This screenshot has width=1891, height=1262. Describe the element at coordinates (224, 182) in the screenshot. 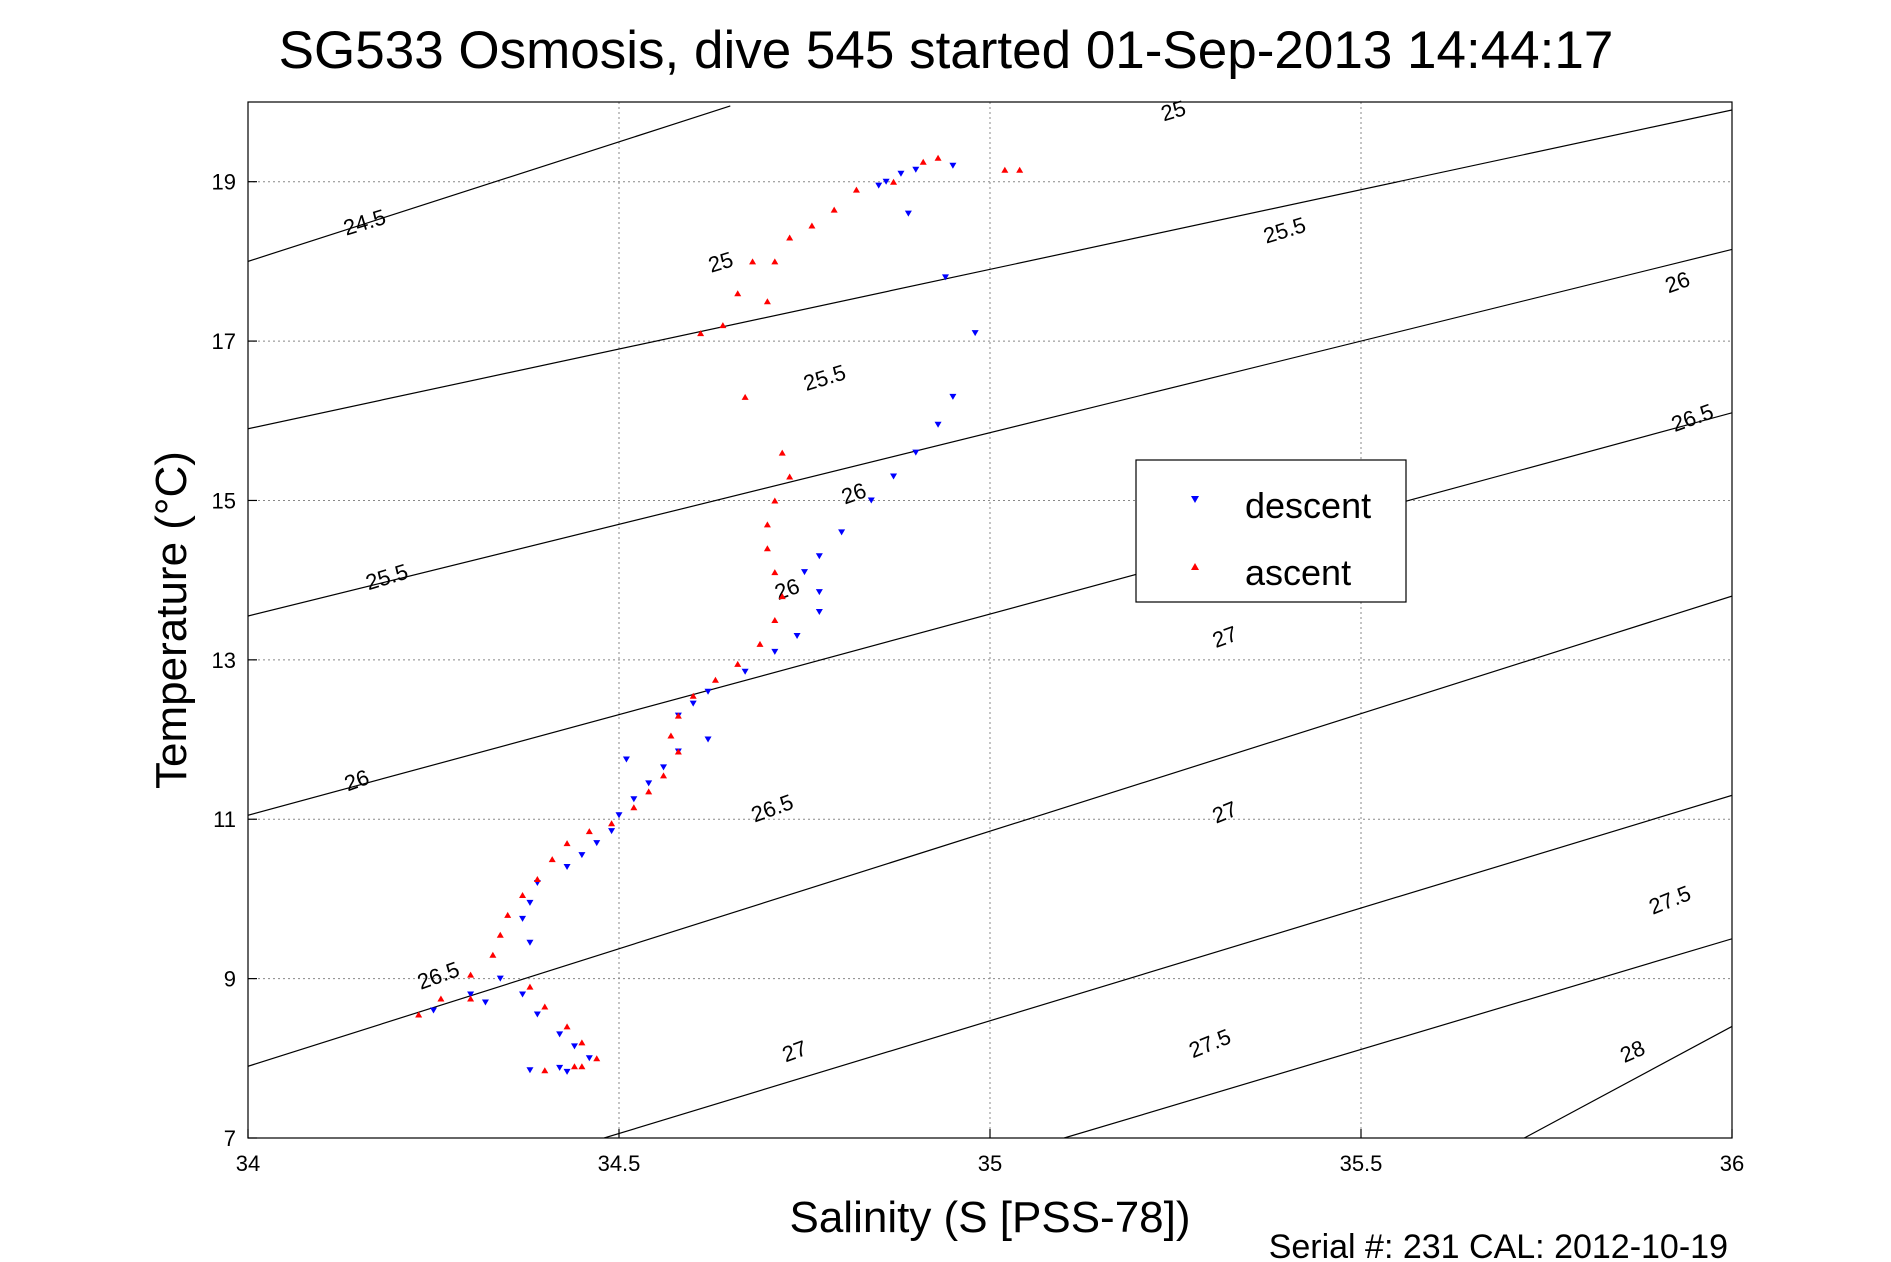

I see `y-tick-label: 19` at that location.